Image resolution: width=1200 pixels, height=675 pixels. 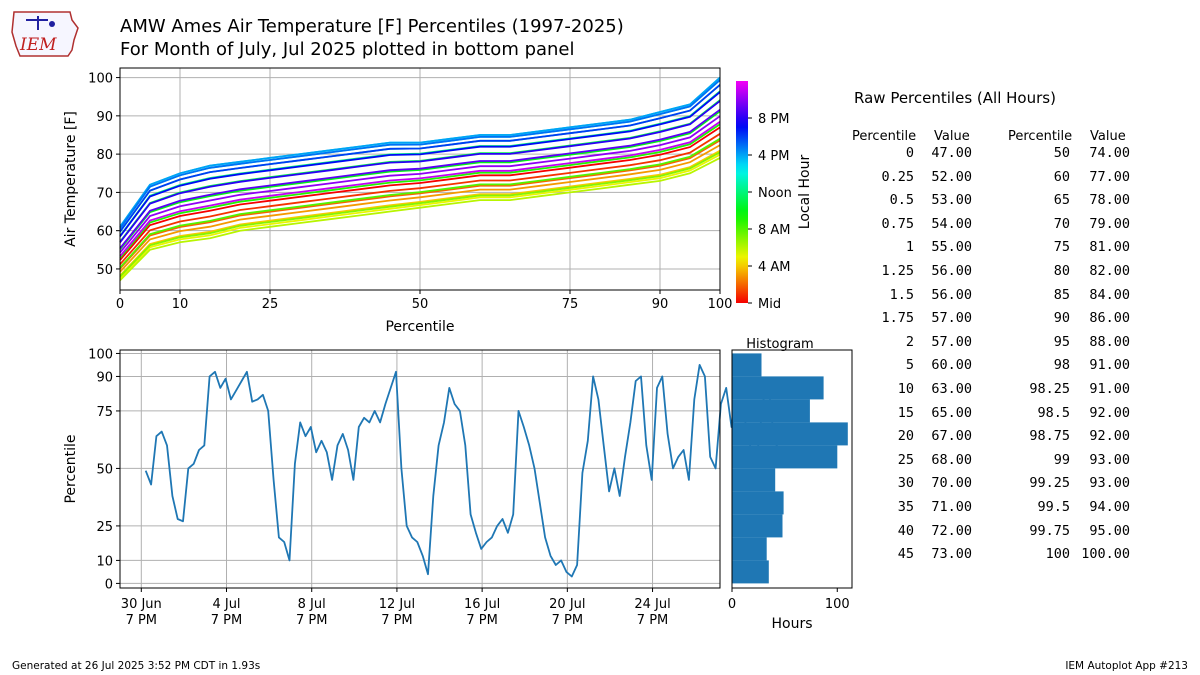 What do you see at coordinates (905, 412) in the screenshot?
I see `left-percentile-cell: 15` at bounding box center [905, 412].